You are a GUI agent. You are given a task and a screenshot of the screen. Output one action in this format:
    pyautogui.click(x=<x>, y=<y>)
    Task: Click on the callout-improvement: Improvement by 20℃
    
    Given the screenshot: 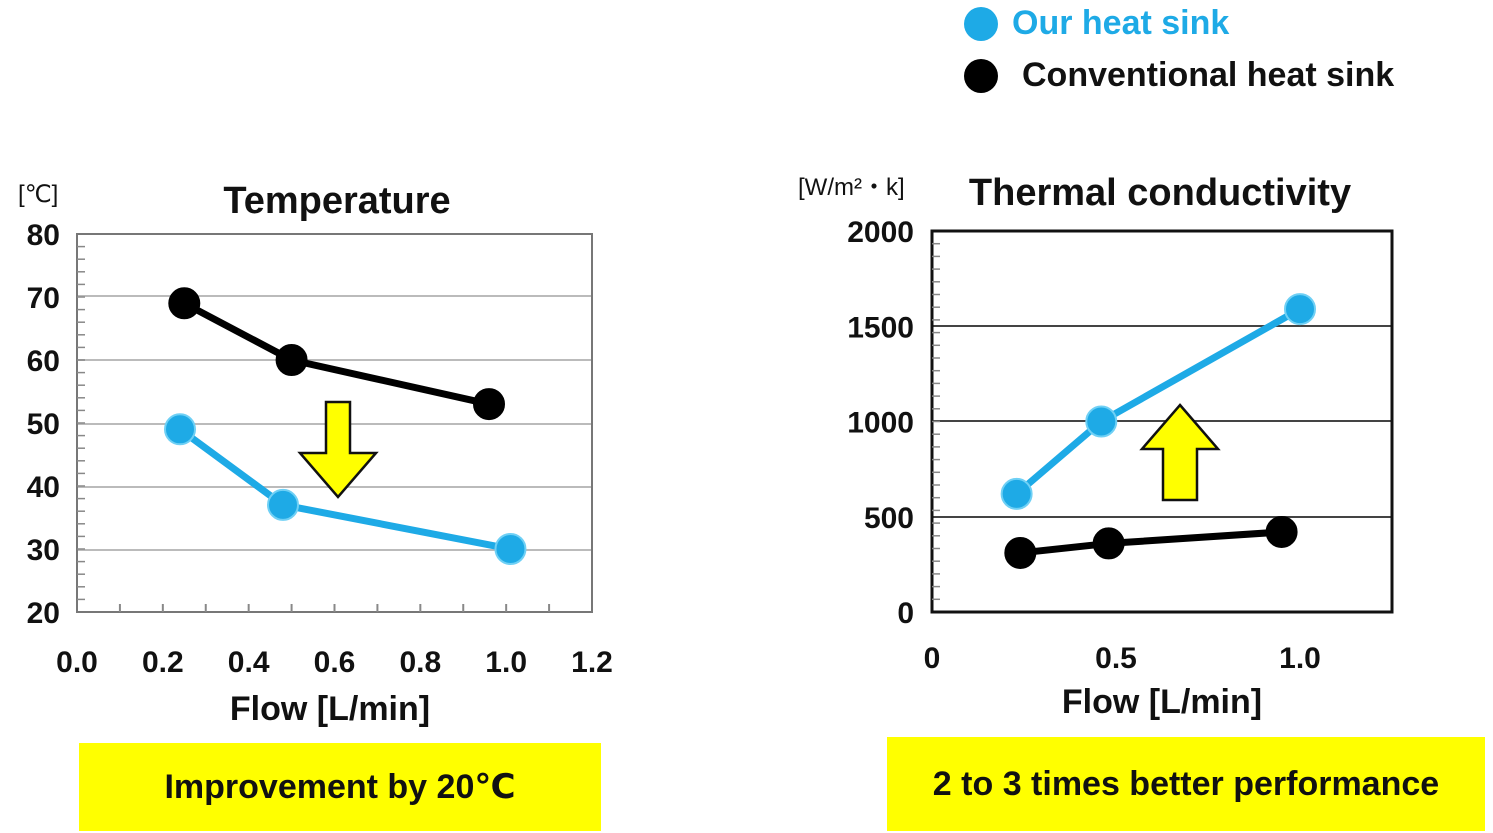 What is the action you would take?
    pyautogui.click(x=340, y=787)
    